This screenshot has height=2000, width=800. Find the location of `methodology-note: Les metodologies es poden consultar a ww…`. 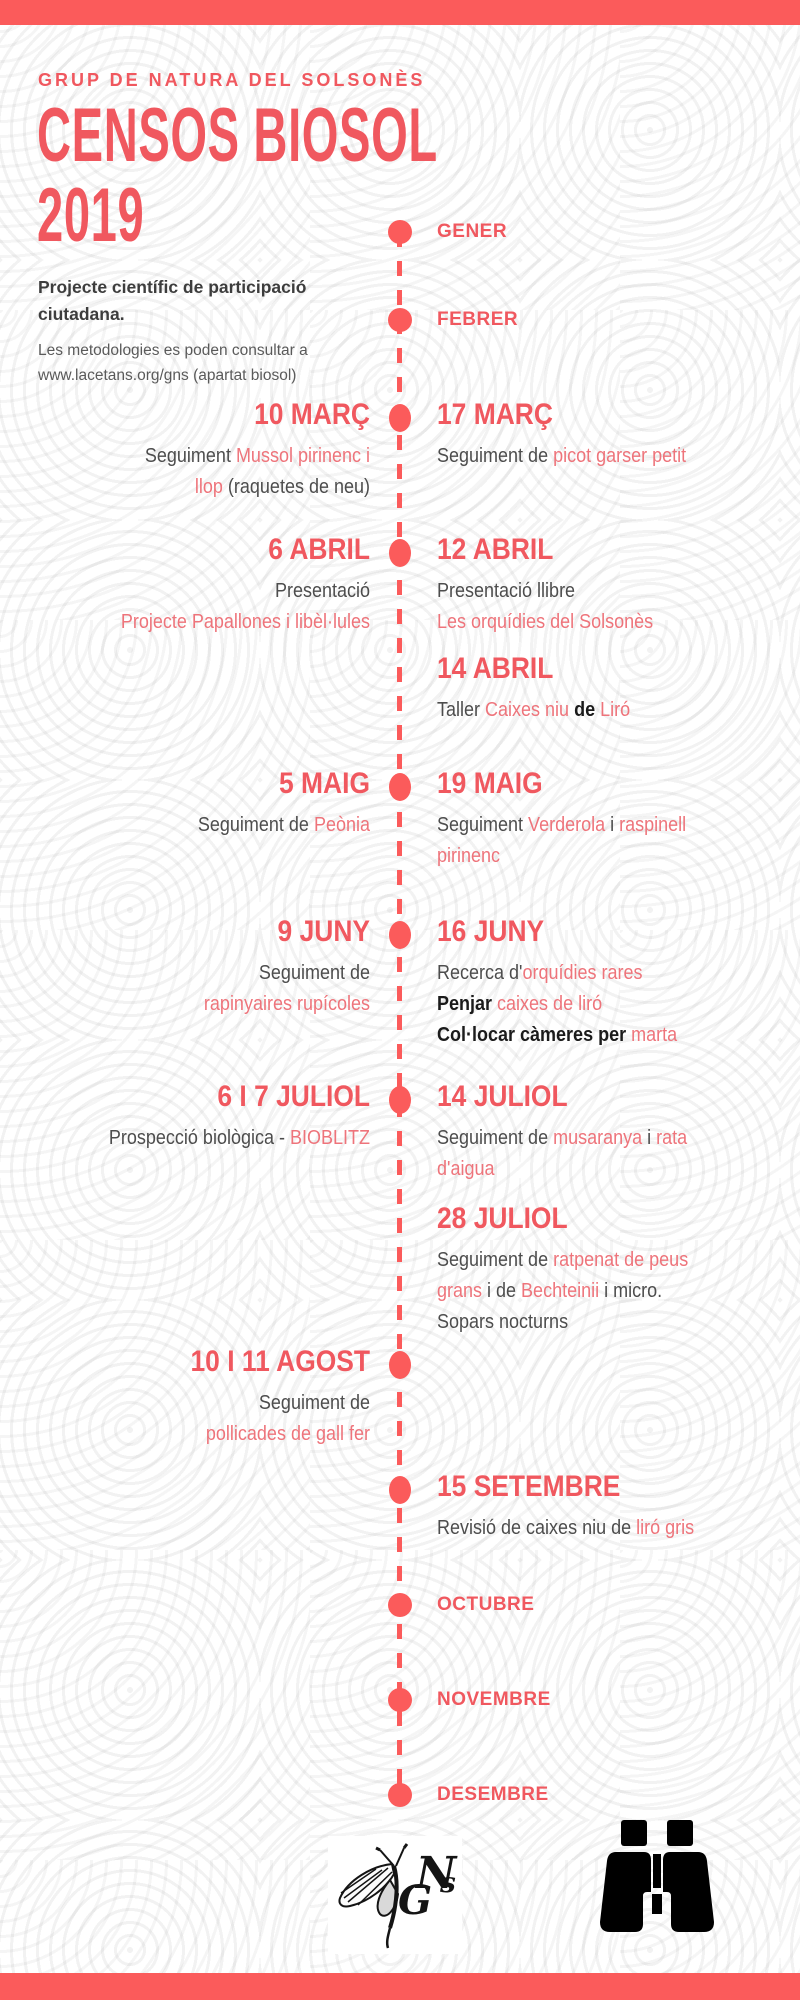

methodology-note: Les metodologies es poden consultar a ww… is located at coordinates (173, 363).